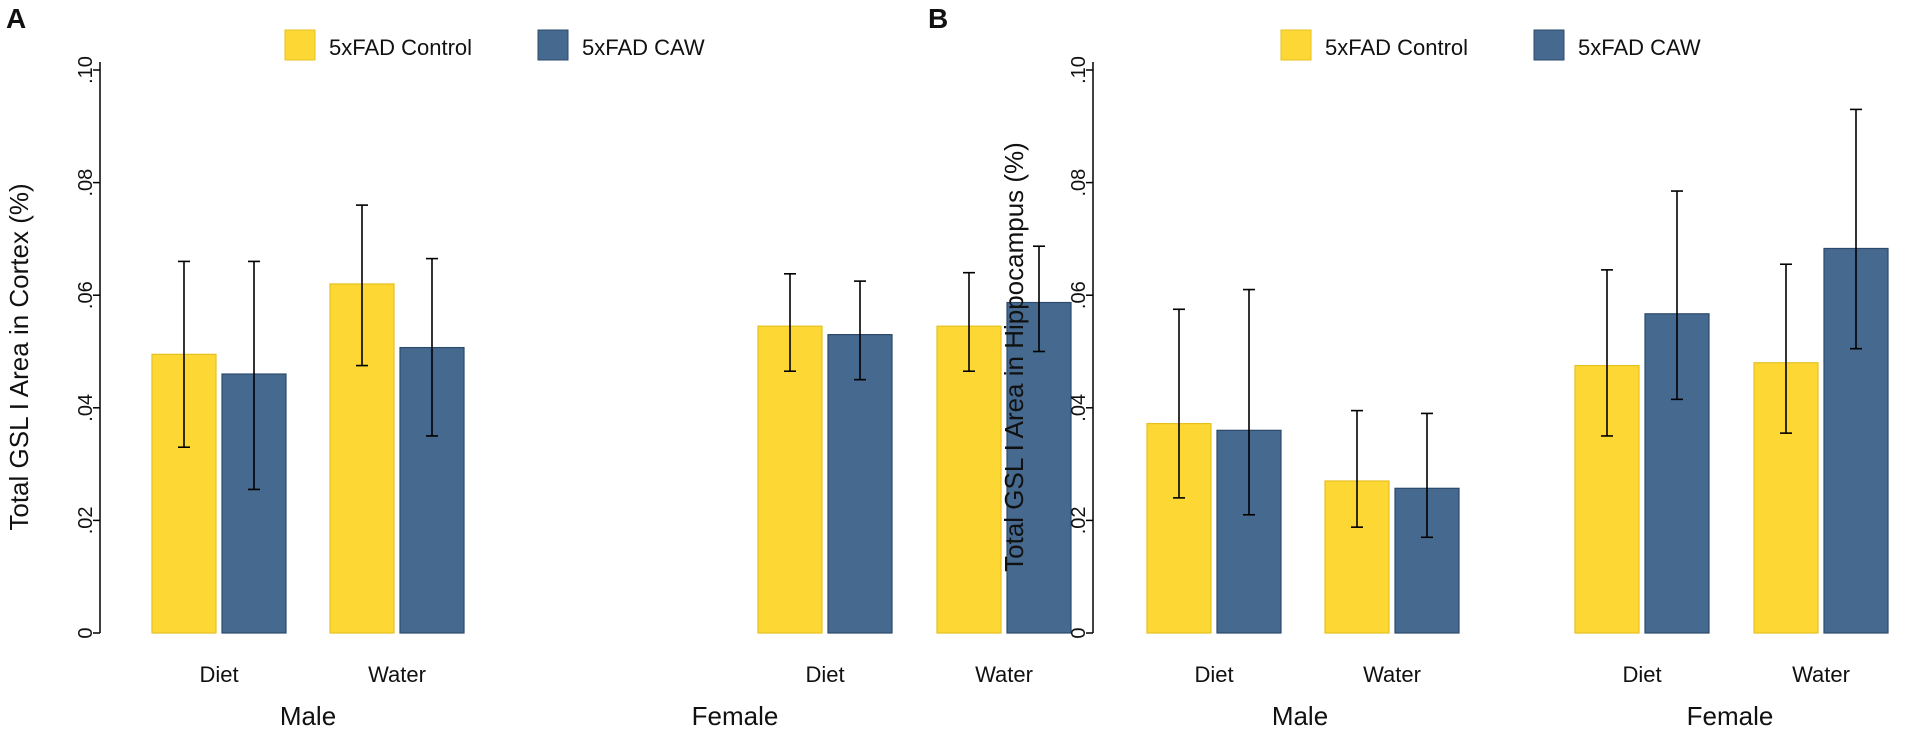  I want to click on panel-letter: B, so click(938, 18).